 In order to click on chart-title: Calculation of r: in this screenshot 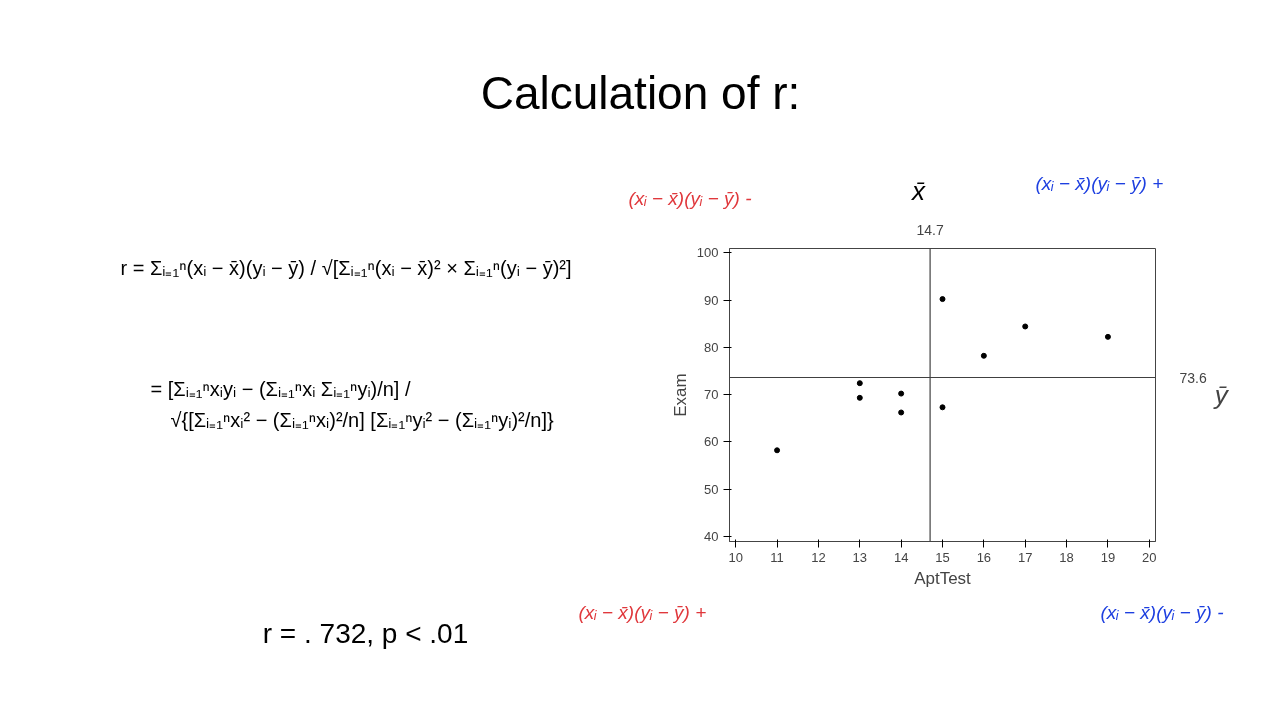, I will do `click(640, 92)`.